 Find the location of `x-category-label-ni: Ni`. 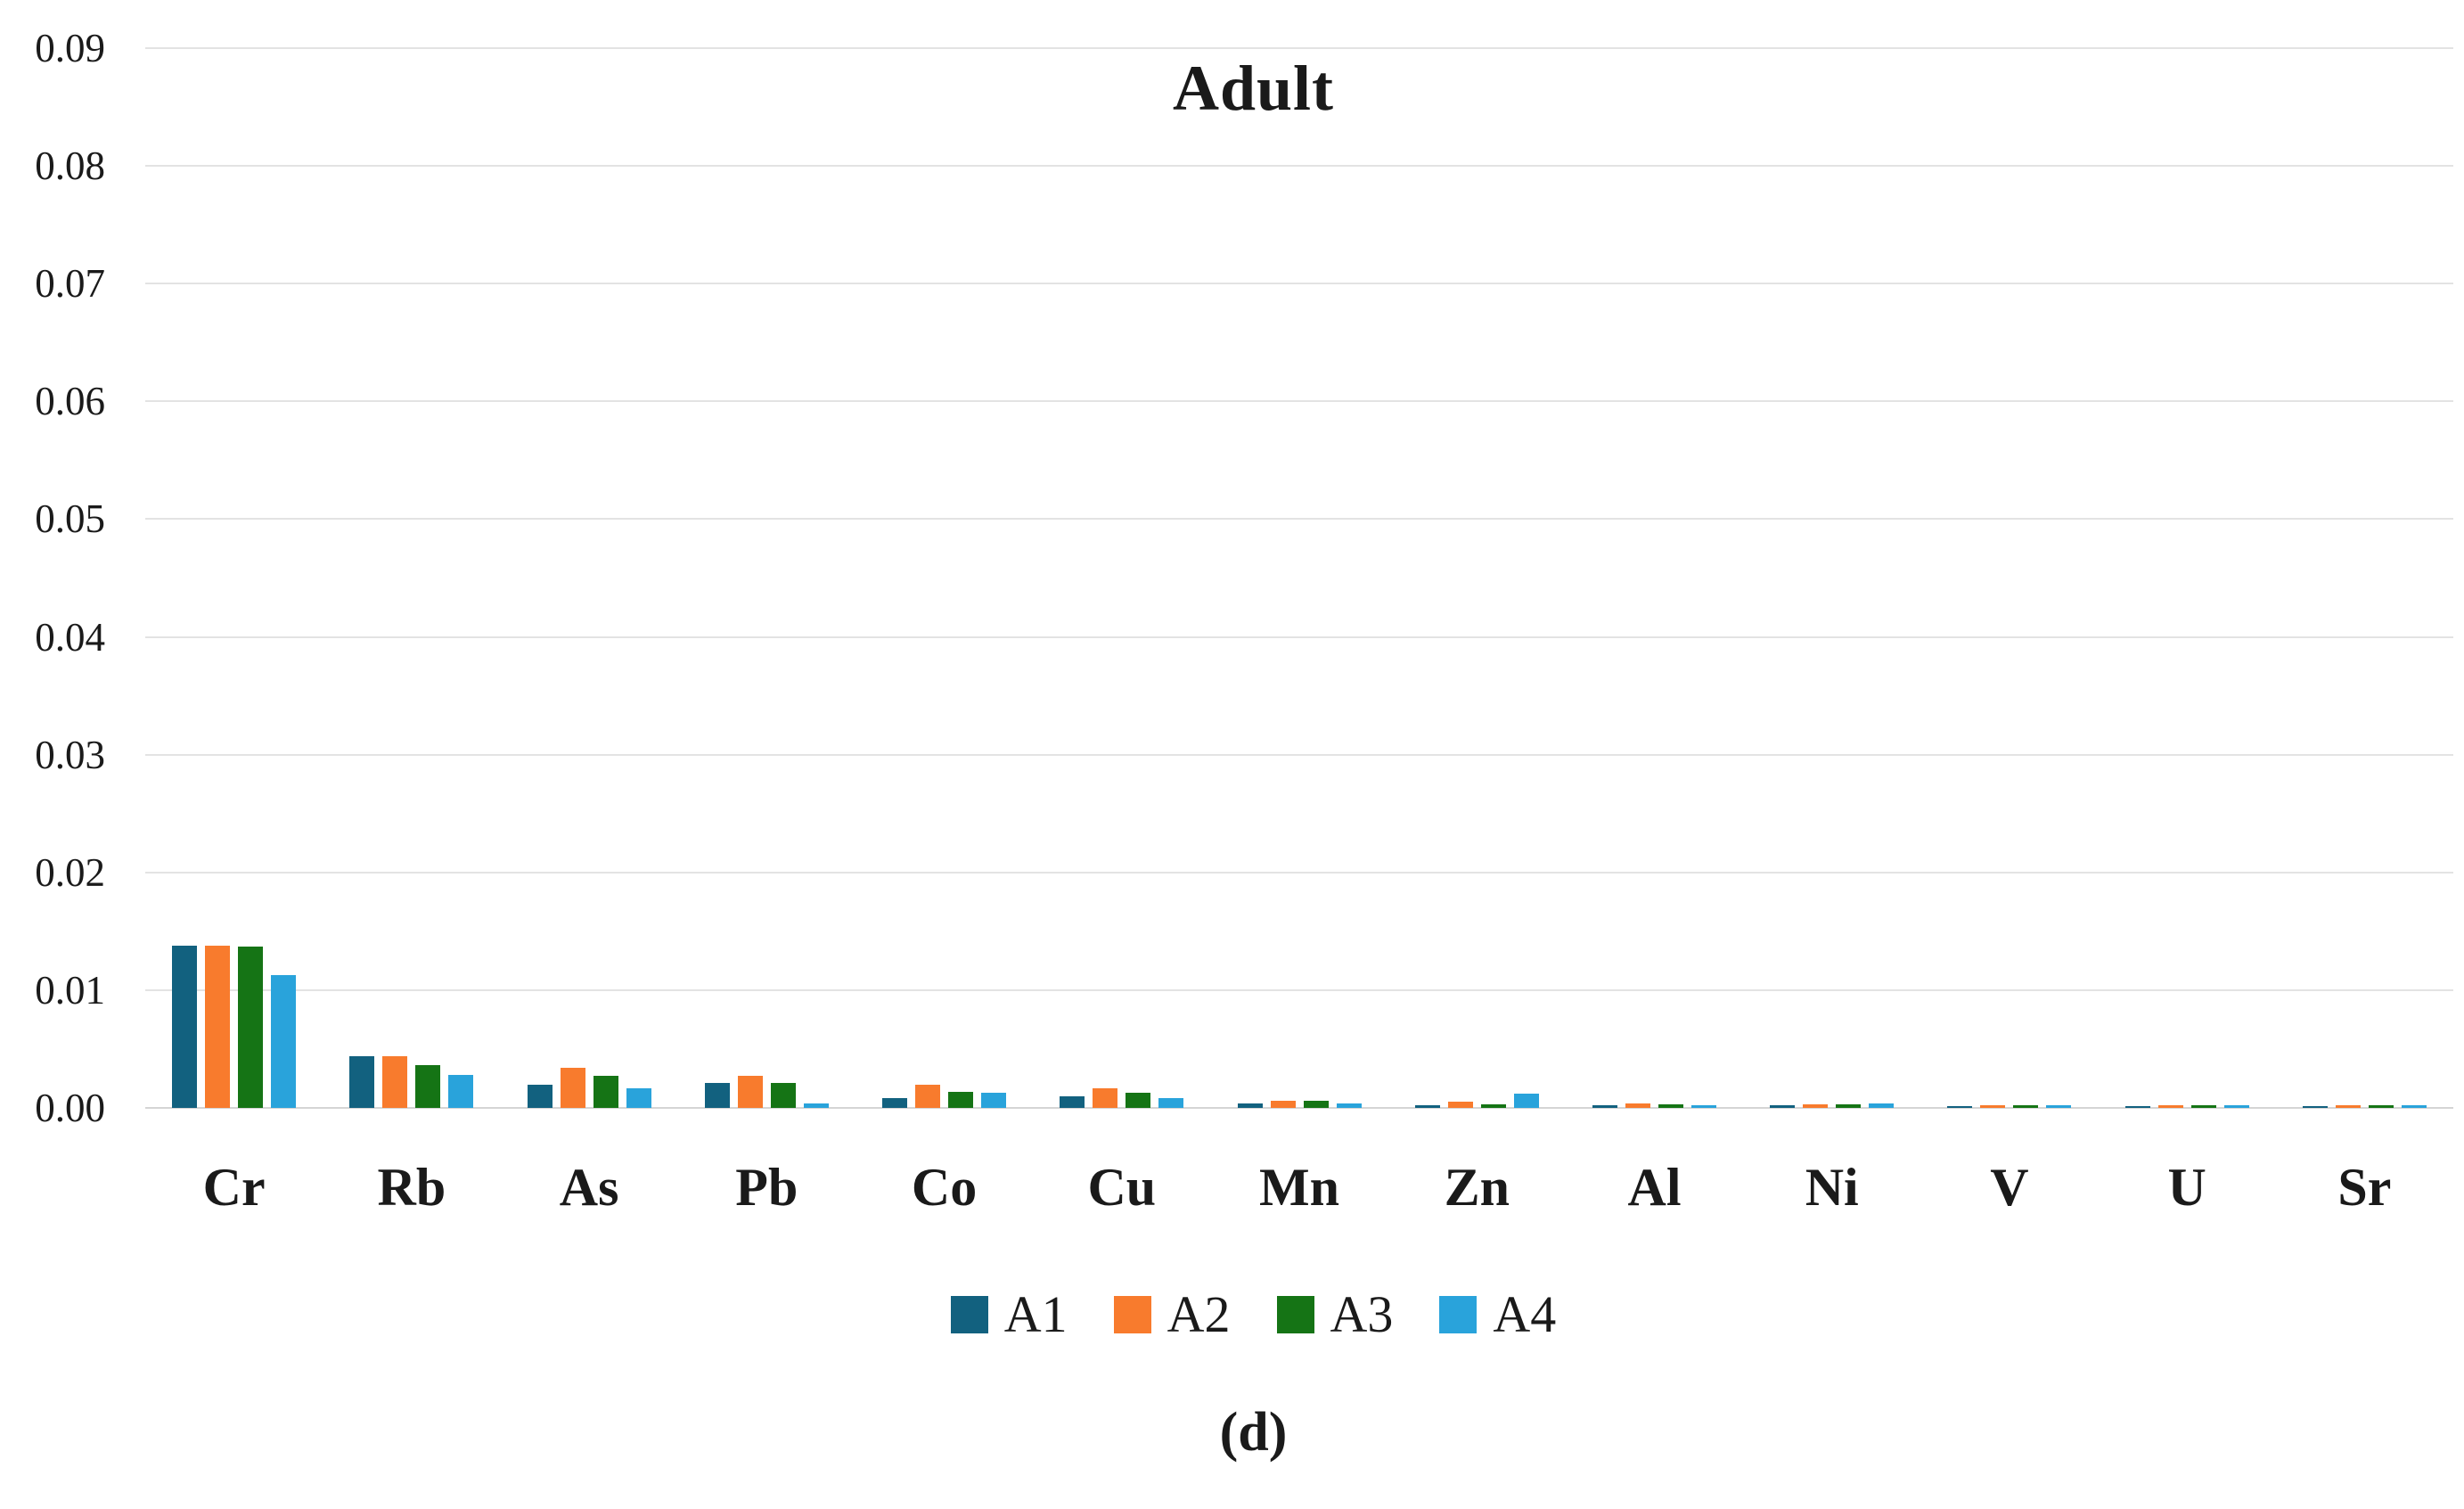

x-category-label-ni: Ni is located at coordinates (1832, 1187).